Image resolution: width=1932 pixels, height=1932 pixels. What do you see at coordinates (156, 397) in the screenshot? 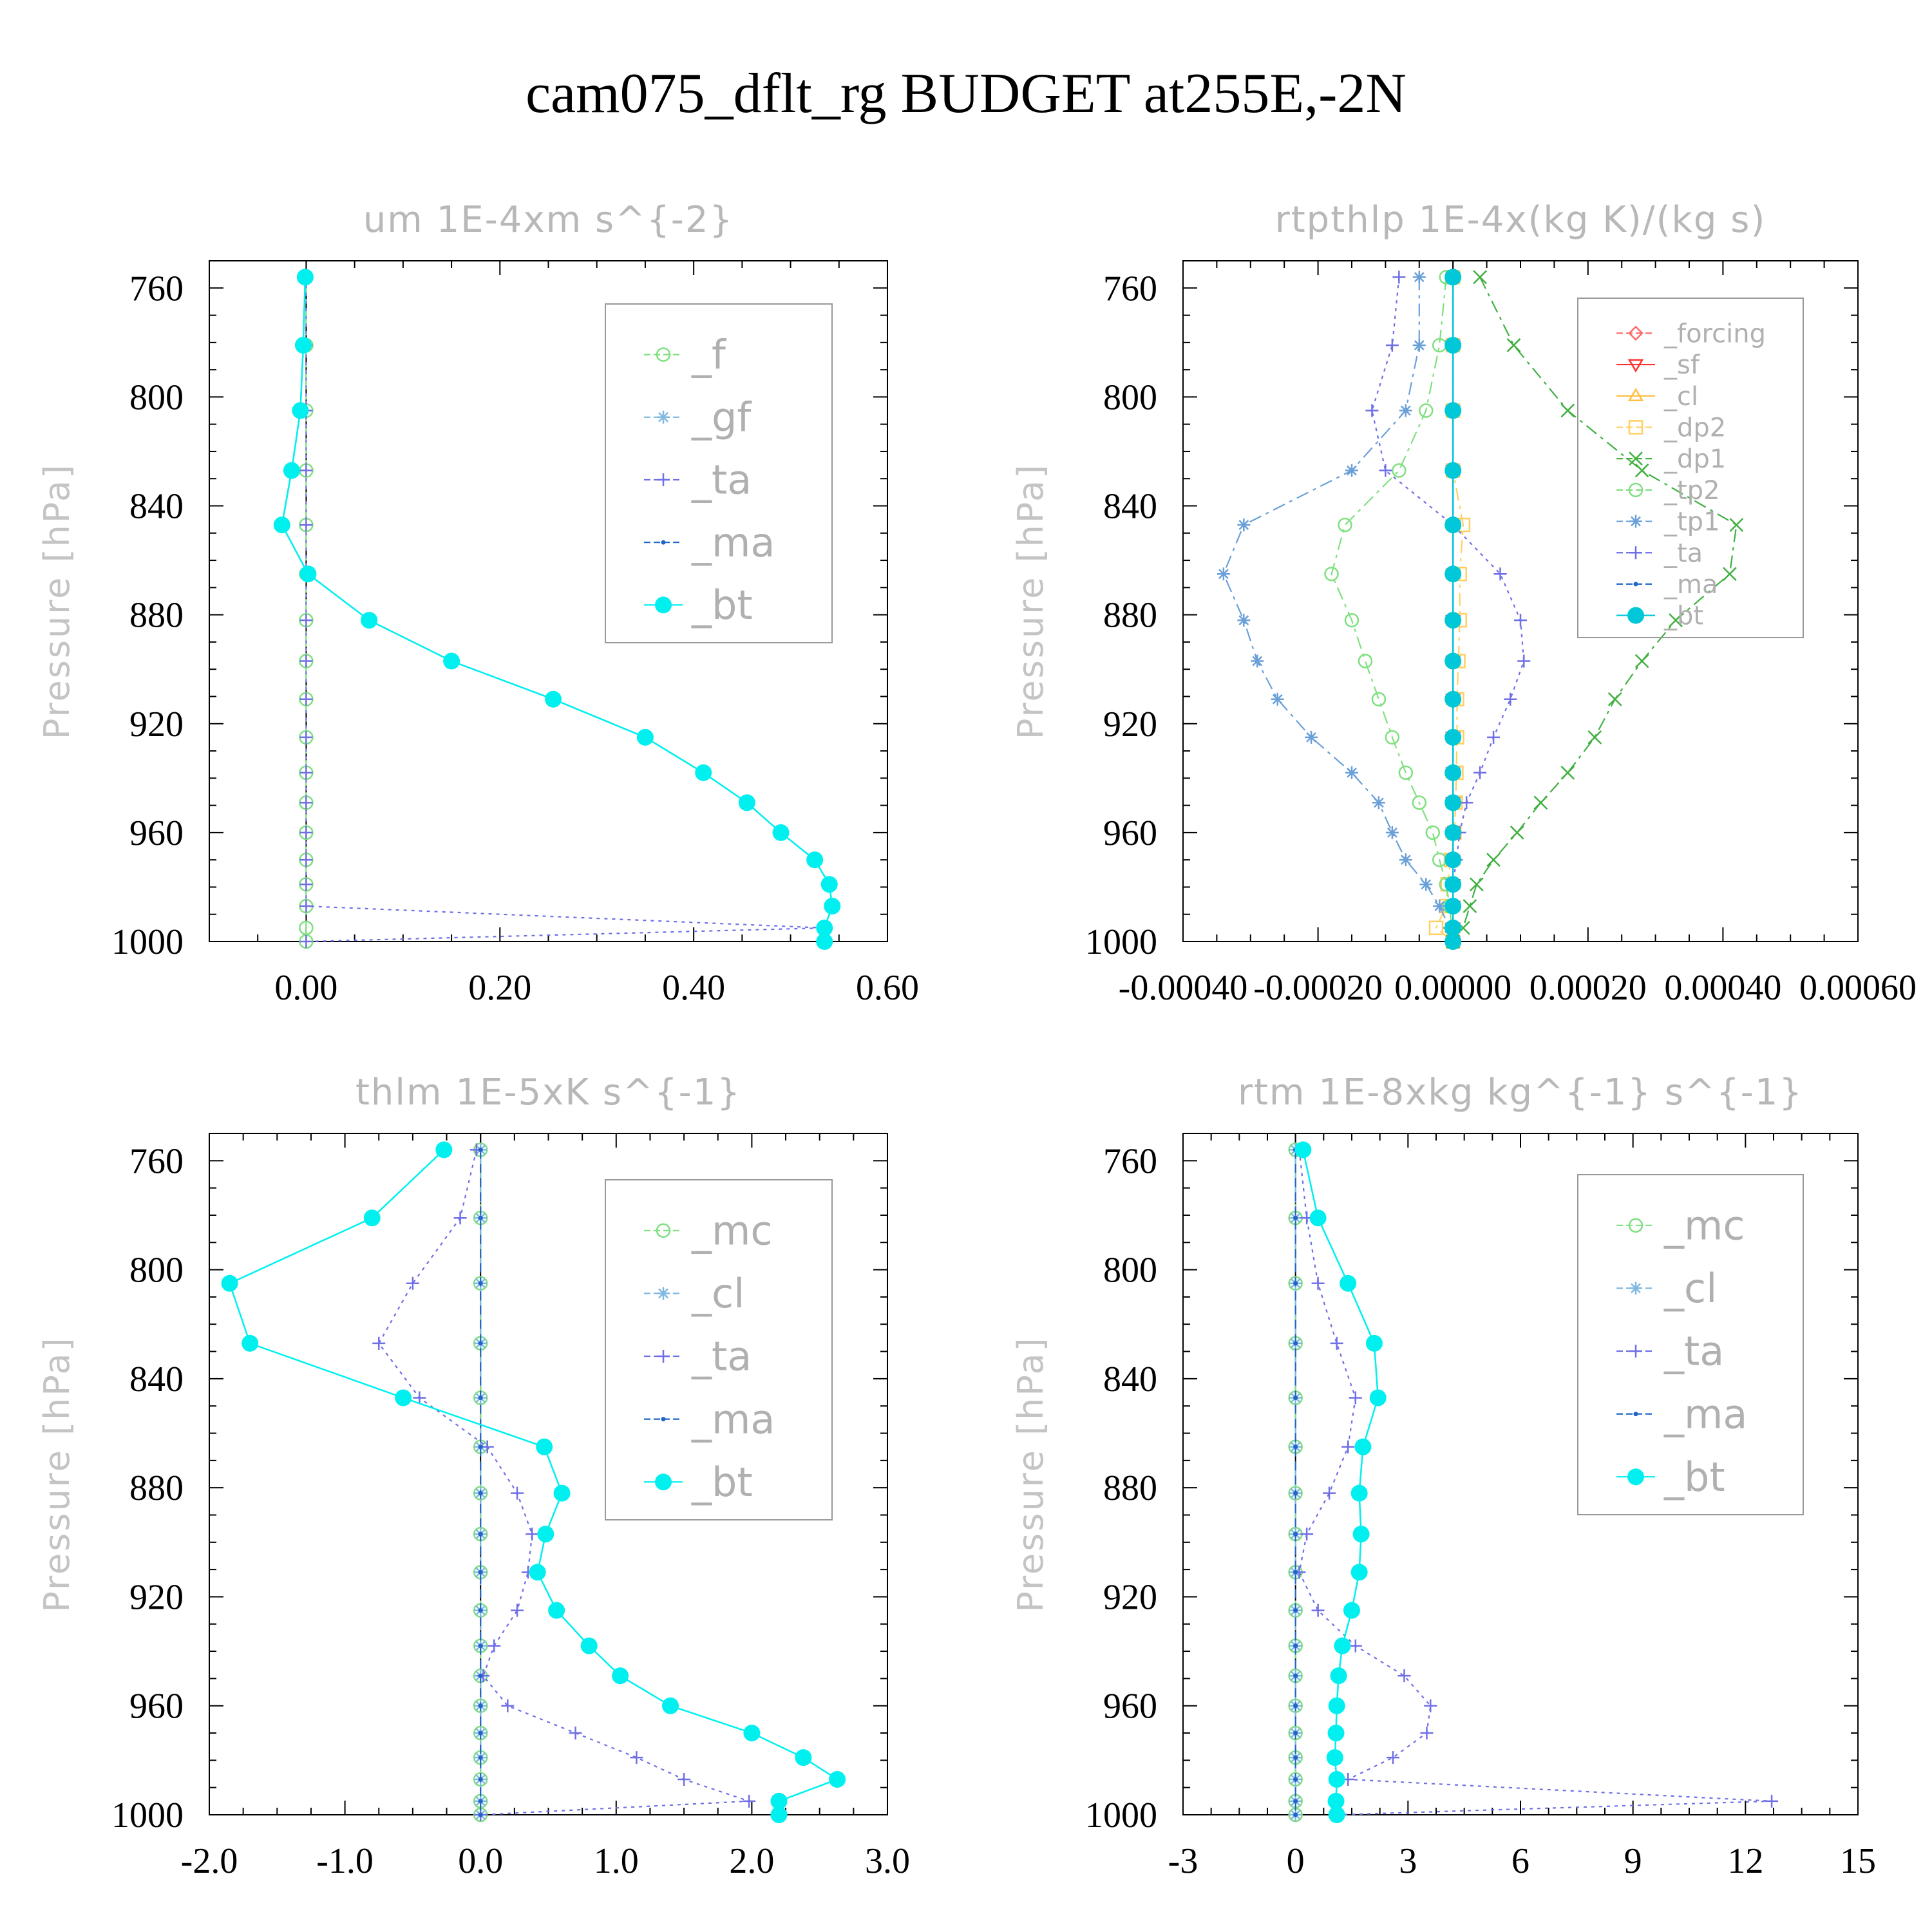
I see `y-tick-label: 800` at bounding box center [156, 397].